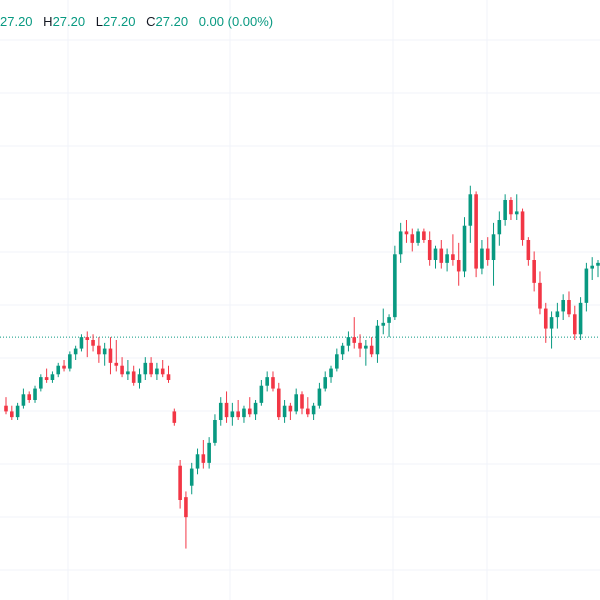  I want to click on legend-open-value: 27.20, so click(16, 21).